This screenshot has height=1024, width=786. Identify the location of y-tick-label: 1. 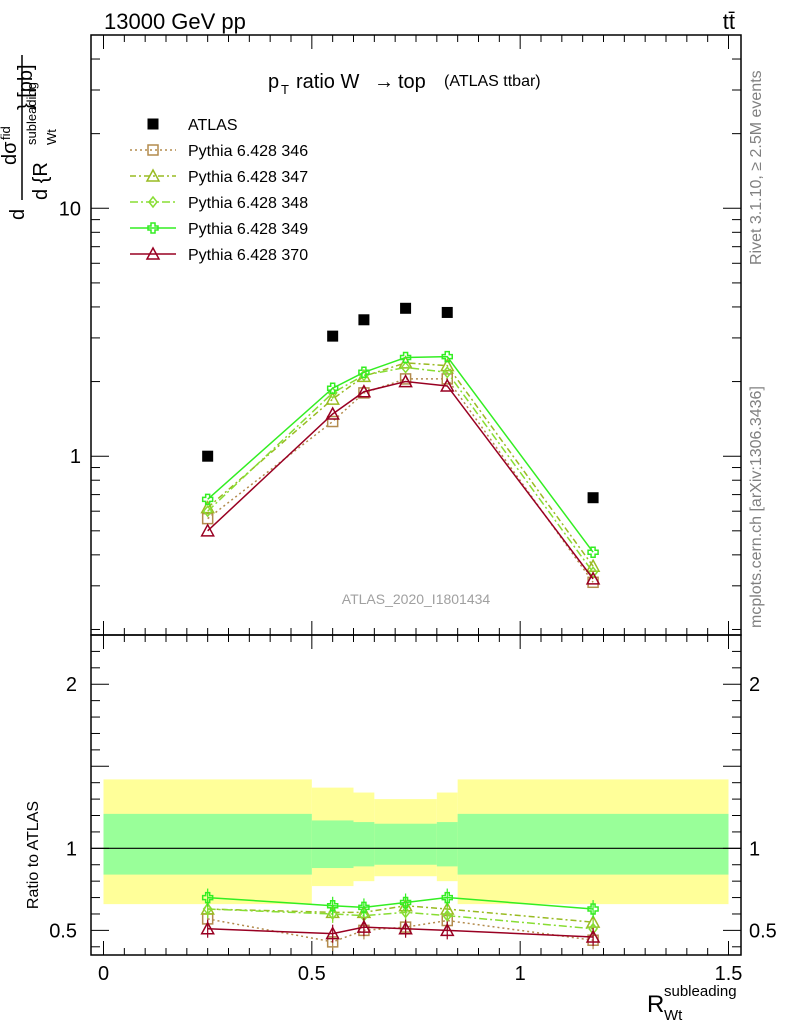
(75, 457).